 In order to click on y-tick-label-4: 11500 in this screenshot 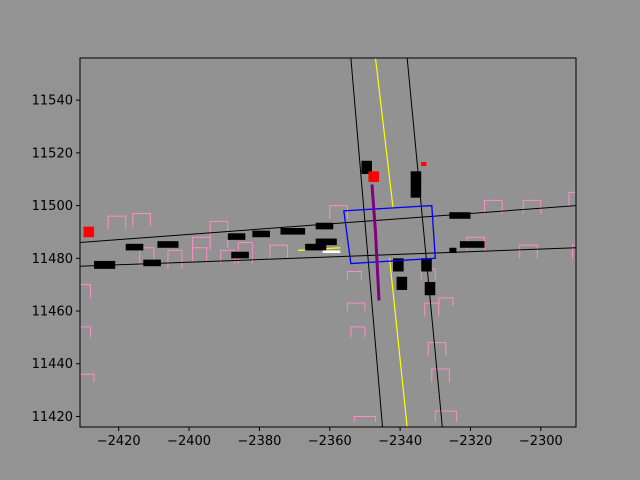, I will do `click(52, 206)`.